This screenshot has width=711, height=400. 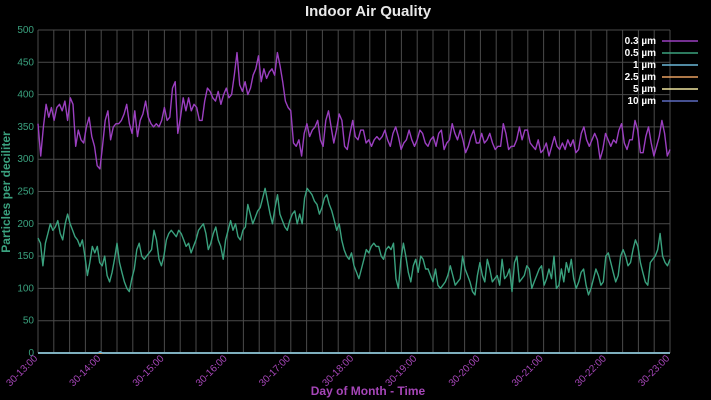 What do you see at coordinates (25, 256) in the screenshot?
I see `y-tick-label: 150` at bounding box center [25, 256].